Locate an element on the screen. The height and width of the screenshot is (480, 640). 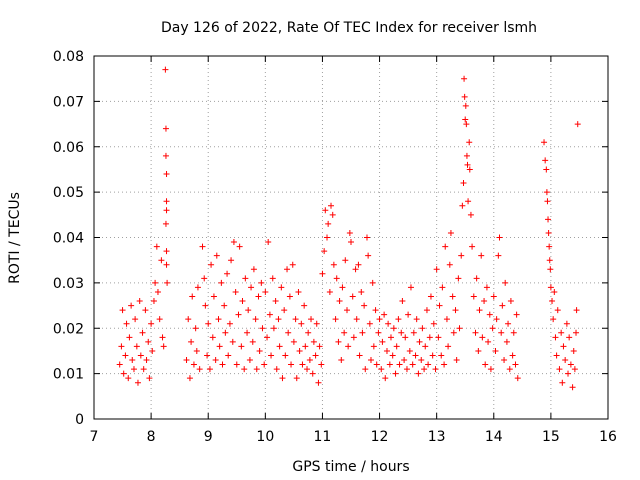
x-tick-label: 12 is located at coordinates (380, 437).